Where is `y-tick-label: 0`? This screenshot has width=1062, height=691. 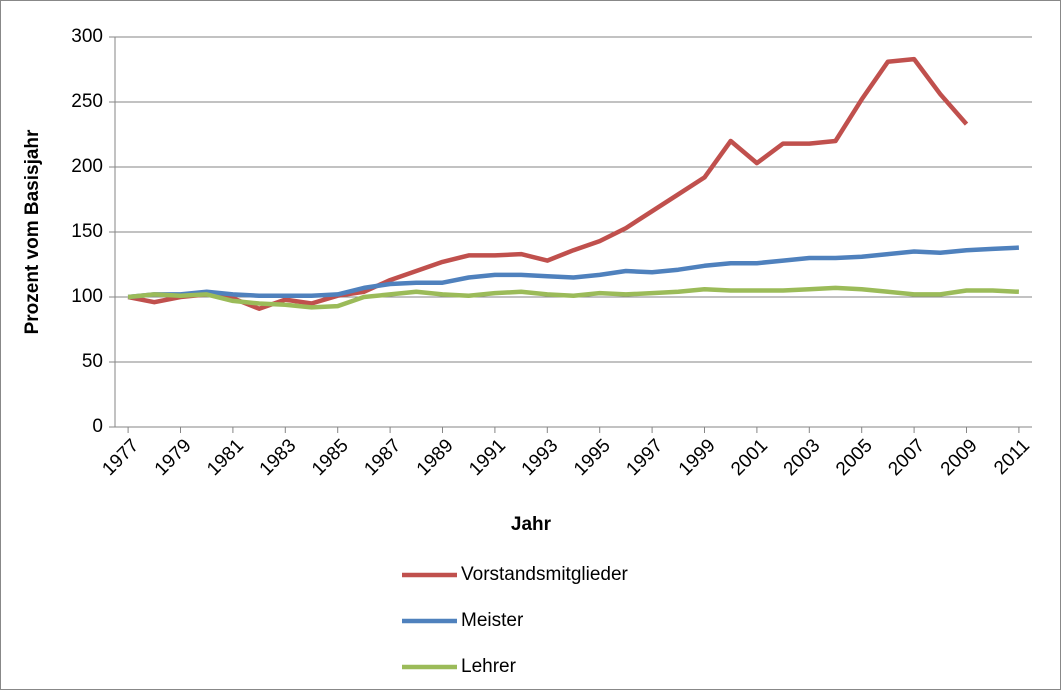
y-tick-label: 0 is located at coordinates (97, 426).